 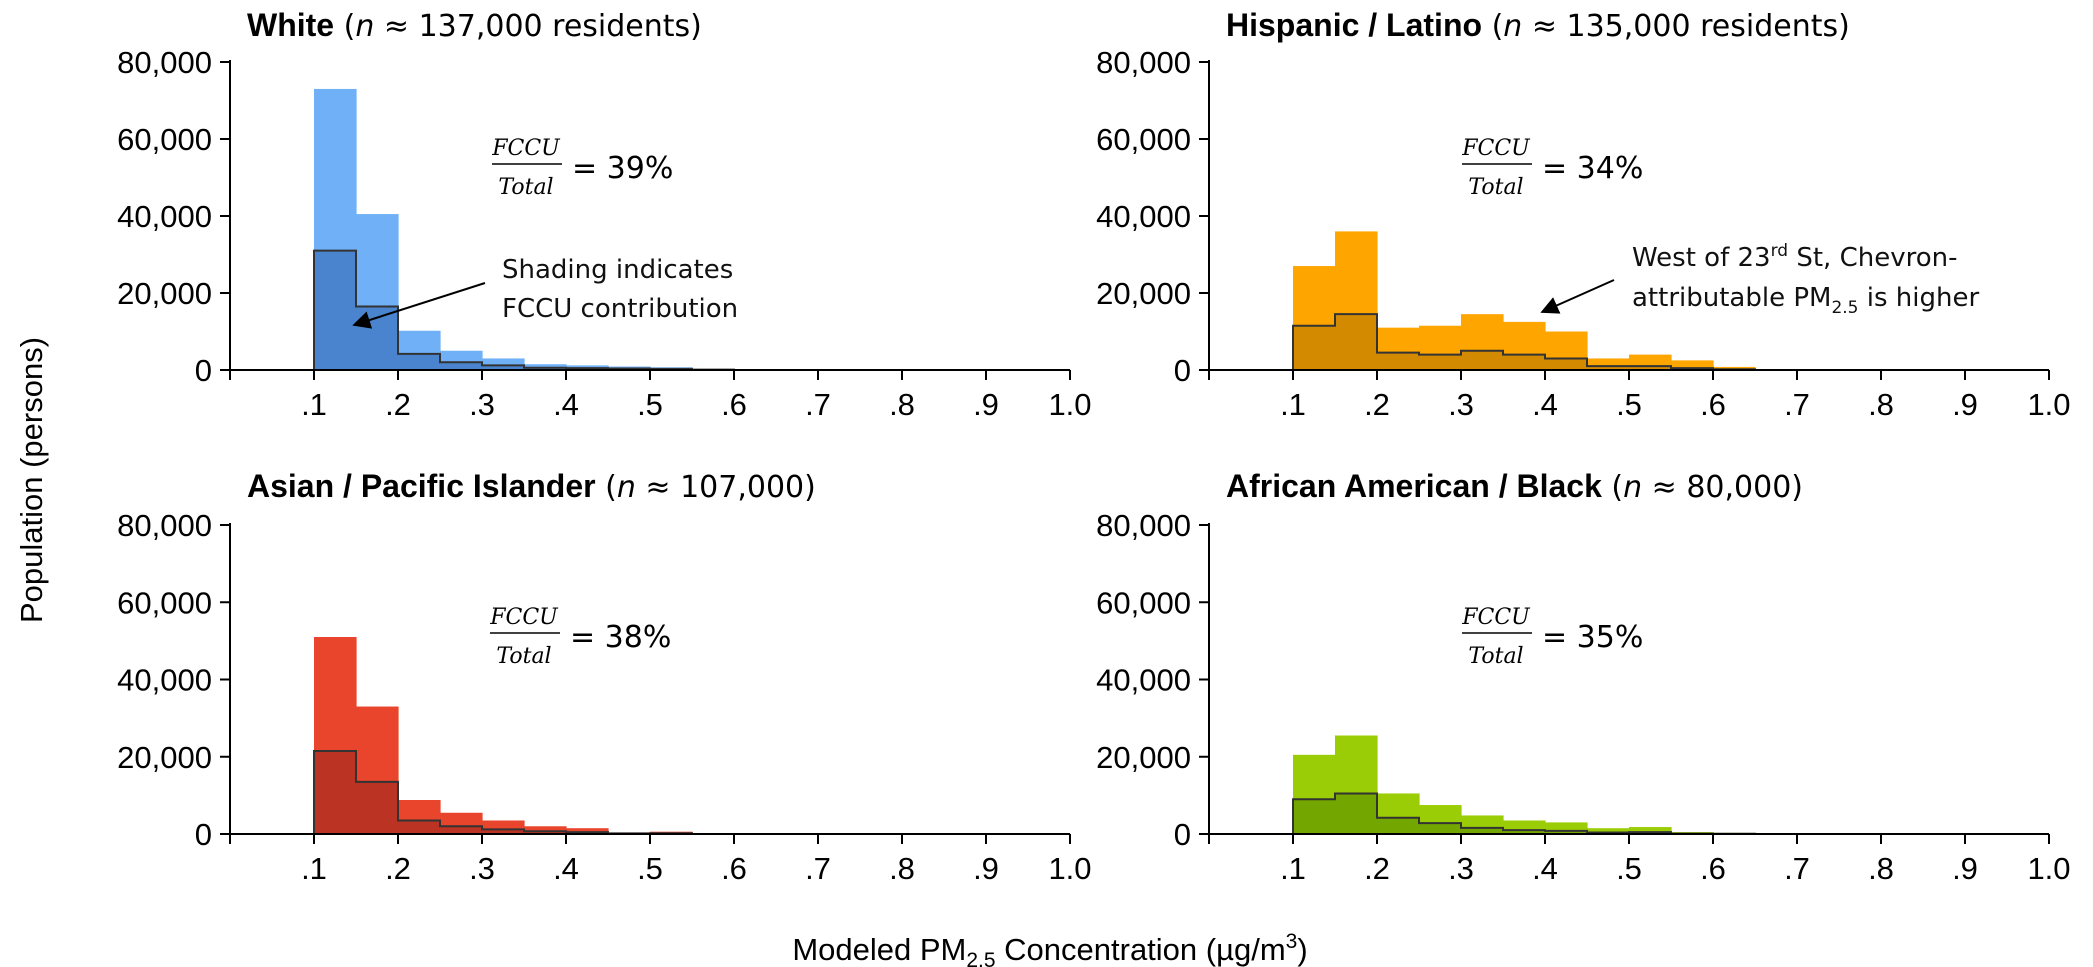 I want to click on x-axis-label: Modeled PM2.5 Concentration (µg/m3), so click(x=1049, y=948).